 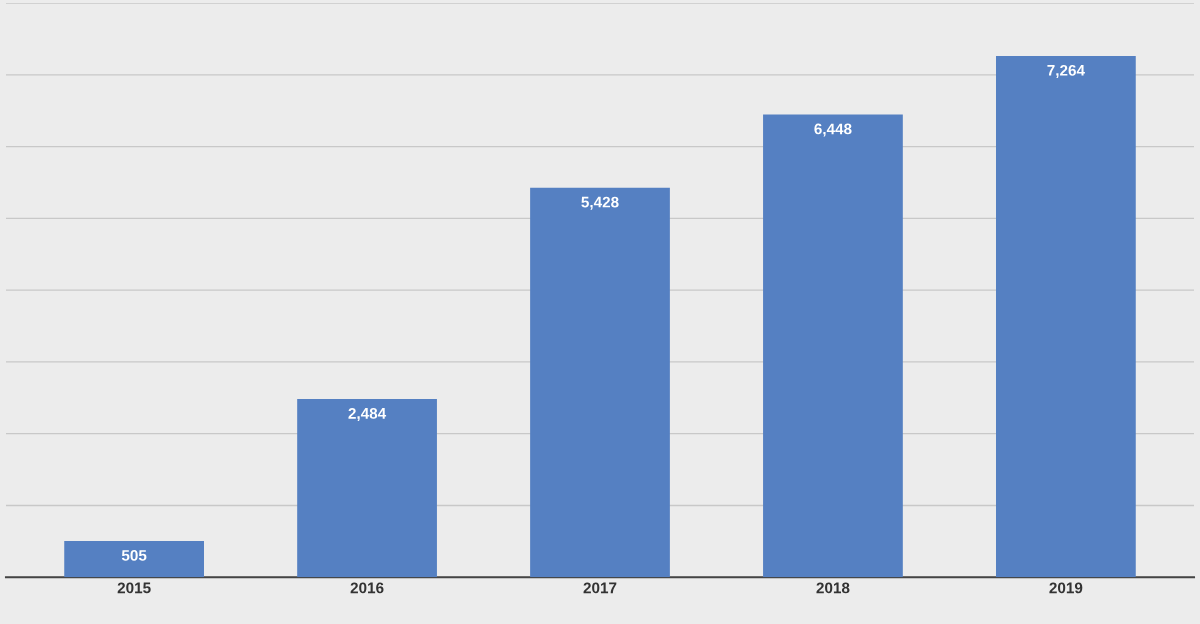 What do you see at coordinates (1066, 588) in the screenshot?
I see `x-tick-label: 2019` at bounding box center [1066, 588].